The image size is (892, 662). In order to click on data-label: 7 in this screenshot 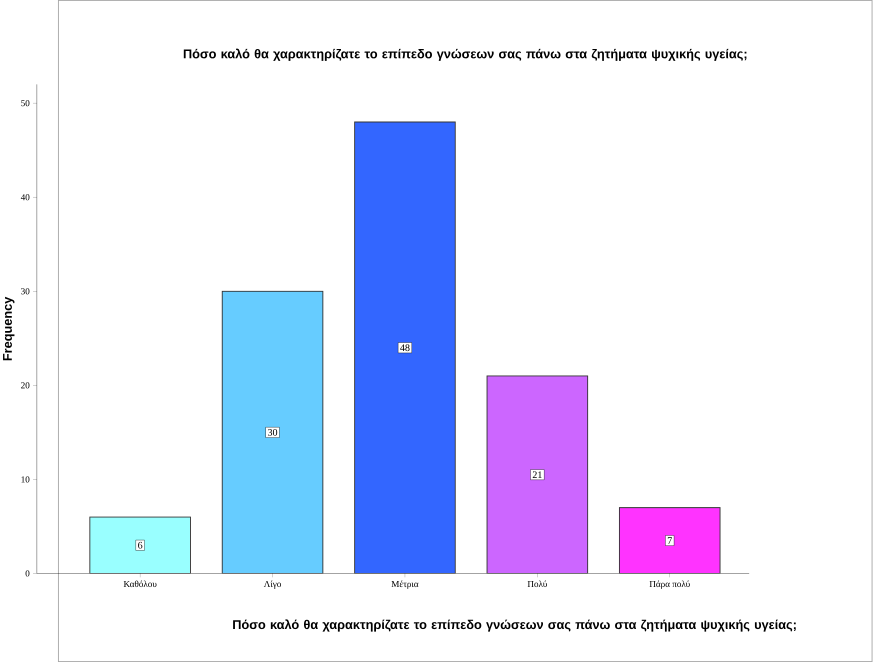, I will do `click(670, 540)`.